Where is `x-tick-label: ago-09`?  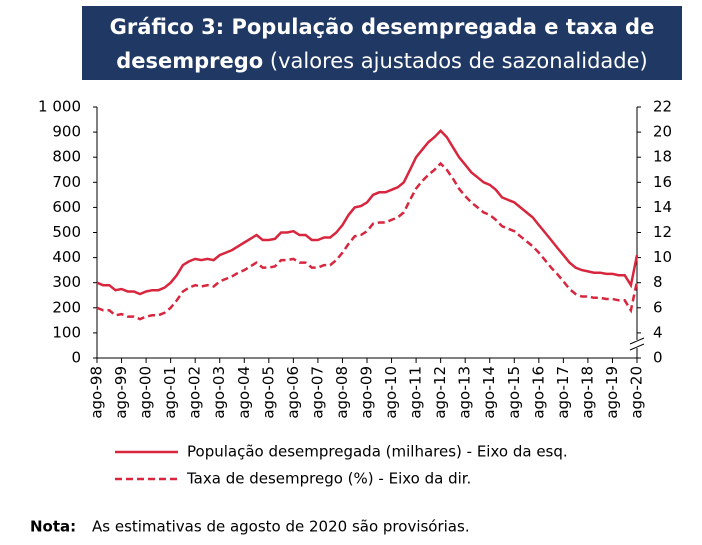 x-tick-label: ago-09 is located at coordinates (367, 392).